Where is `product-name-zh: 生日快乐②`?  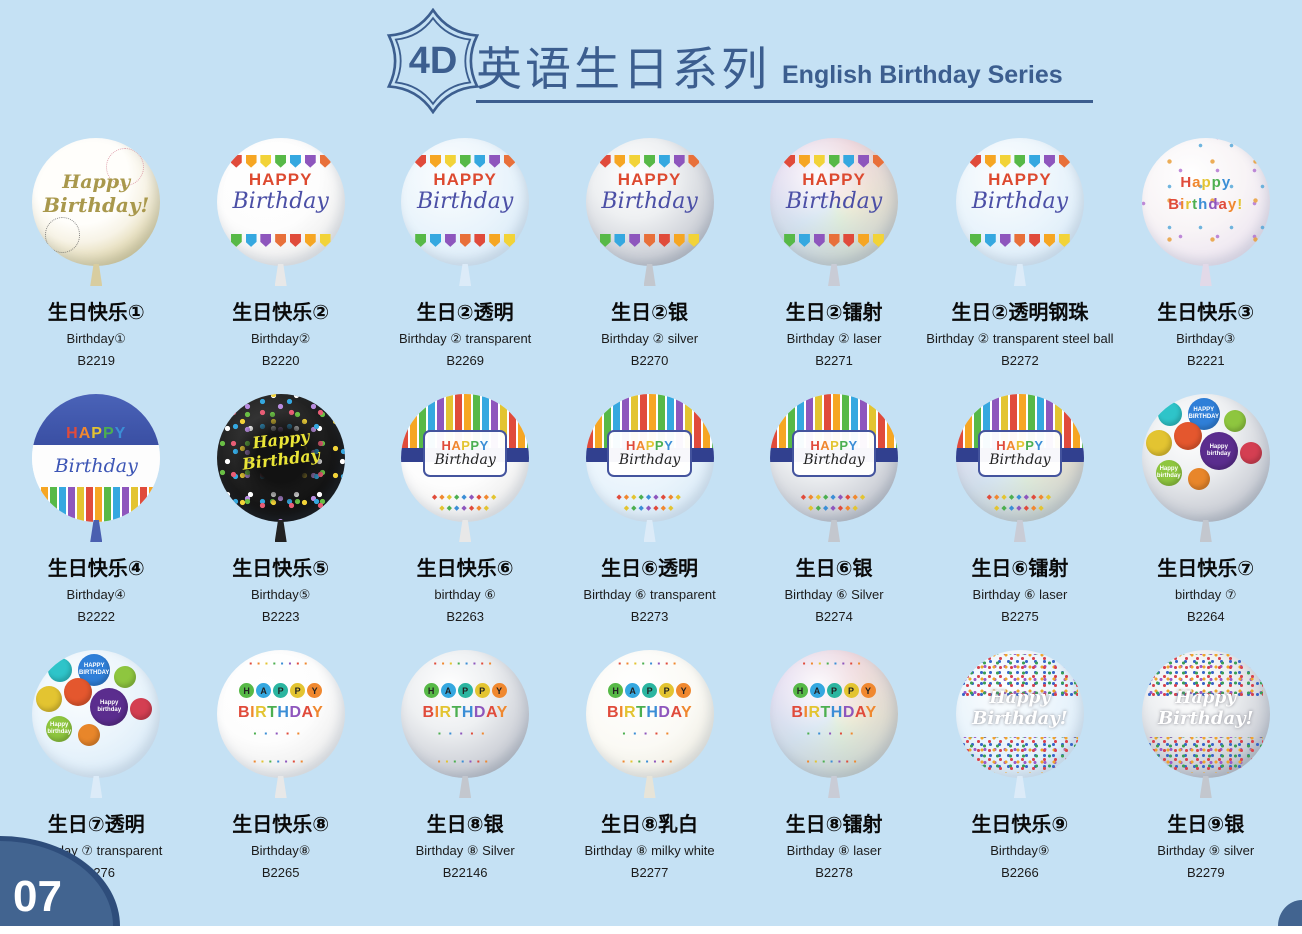 product-name-zh: 生日快乐② is located at coordinates (281, 313).